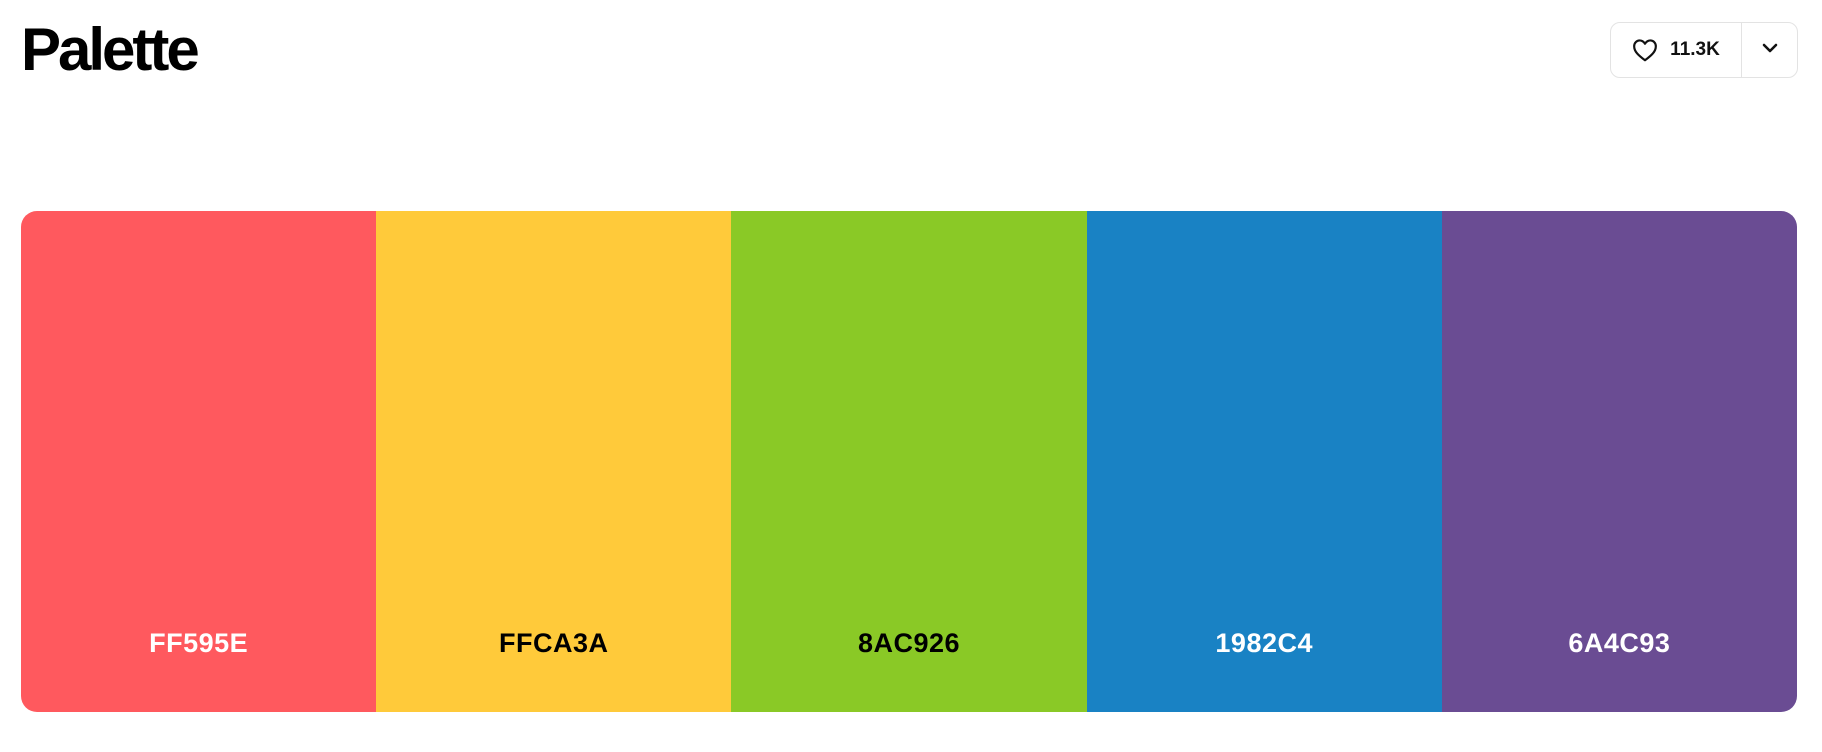 Image resolution: width=1822 pixels, height=752 pixels. What do you see at coordinates (199, 461) in the screenshot?
I see `color-swatch: FF595E` at bounding box center [199, 461].